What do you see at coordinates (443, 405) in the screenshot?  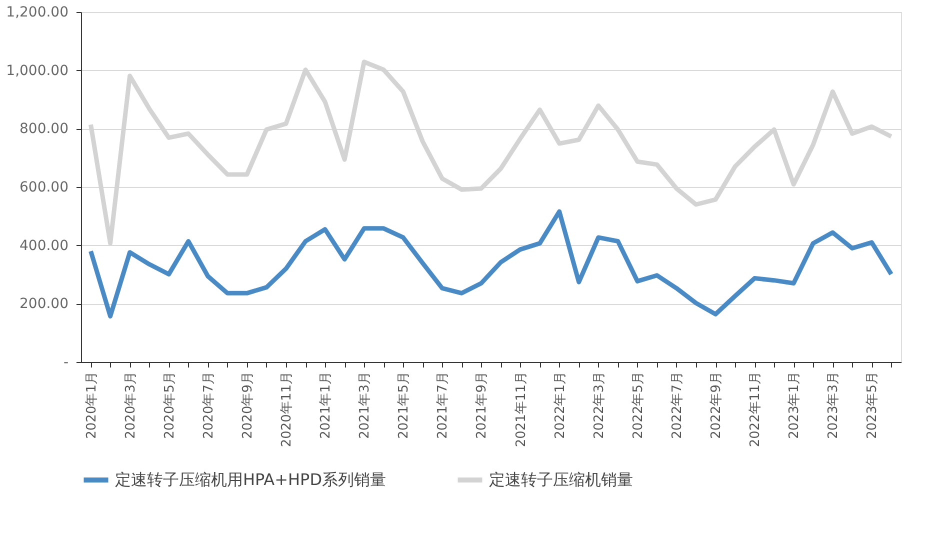 I see `x-tick-label: 2021年7月` at bounding box center [443, 405].